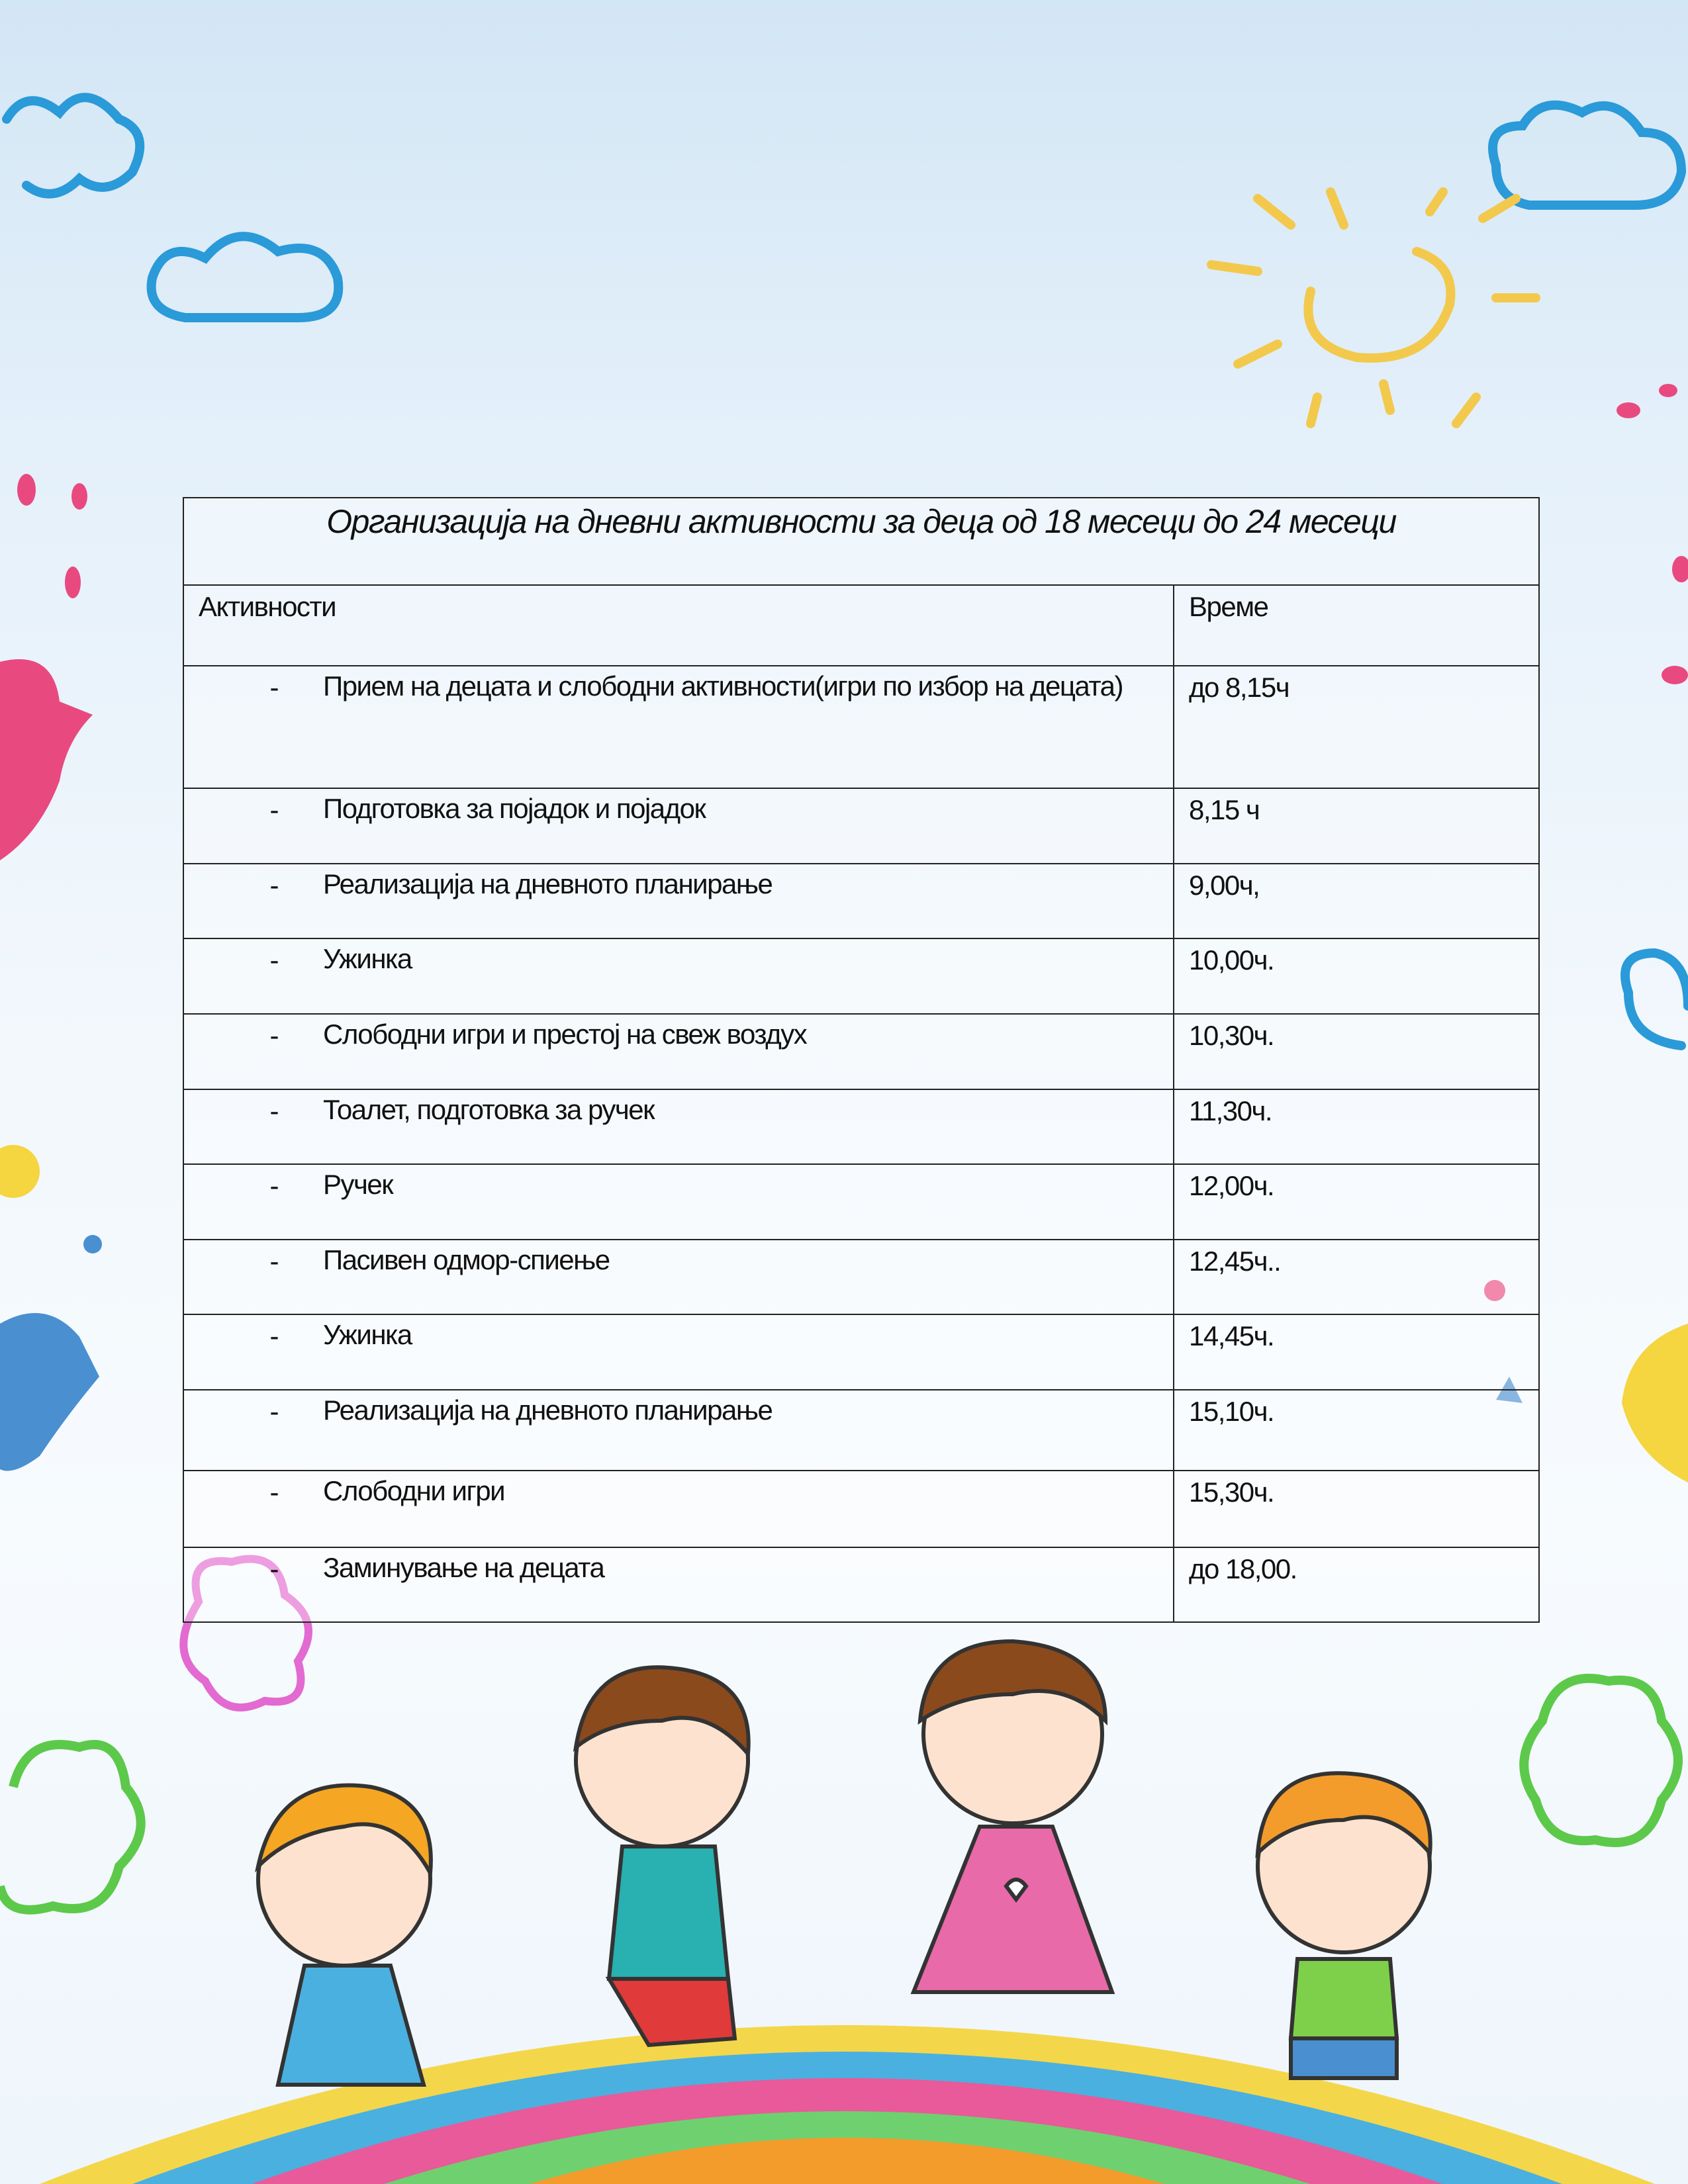  What do you see at coordinates (1356, 1201) in the screenshot?
I see `time-cell: 12,00ч.` at bounding box center [1356, 1201].